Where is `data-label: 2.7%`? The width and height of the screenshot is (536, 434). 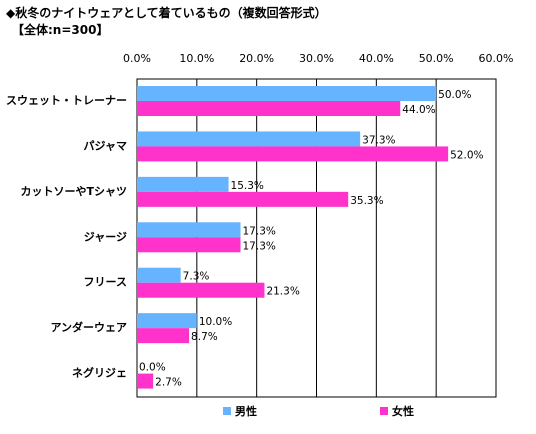 data-label: 2.7% is located at coordinates (168, 383).